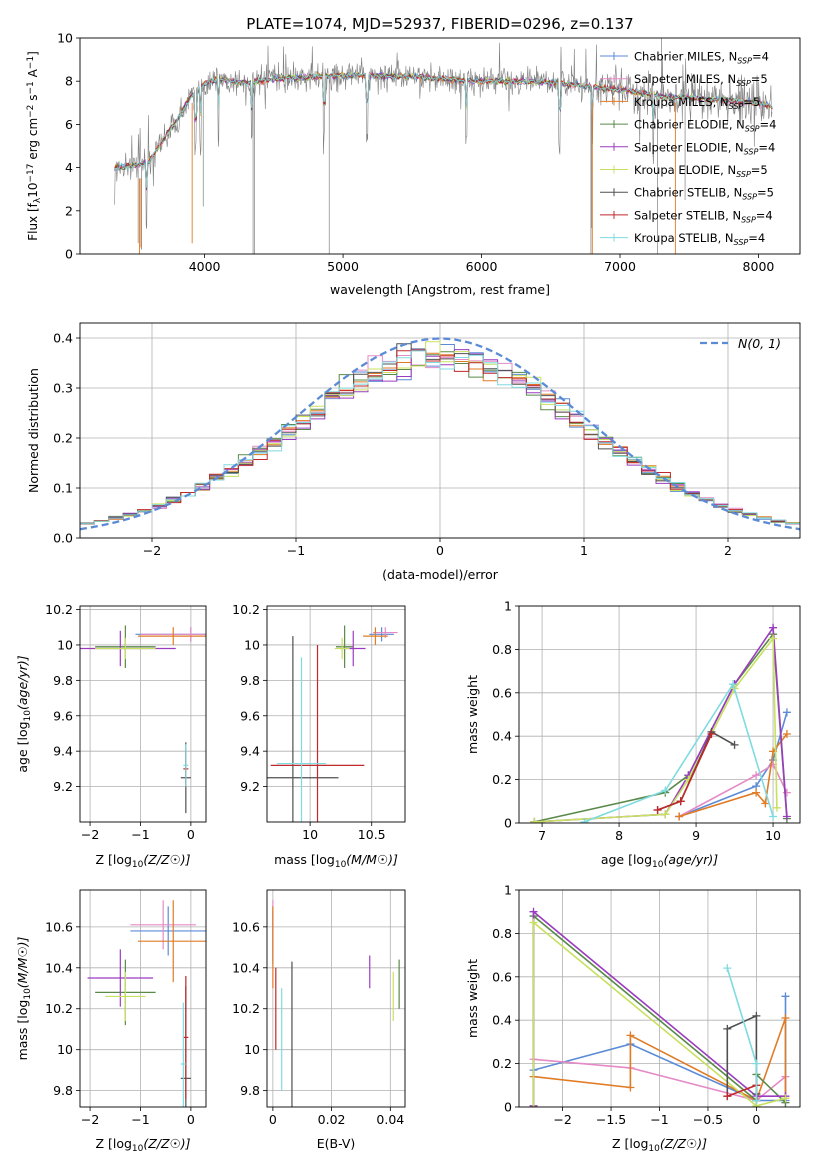 This screenshot has height=1170, width=819. I want to click on label-part: (M/M☉)], so click(22, 962).